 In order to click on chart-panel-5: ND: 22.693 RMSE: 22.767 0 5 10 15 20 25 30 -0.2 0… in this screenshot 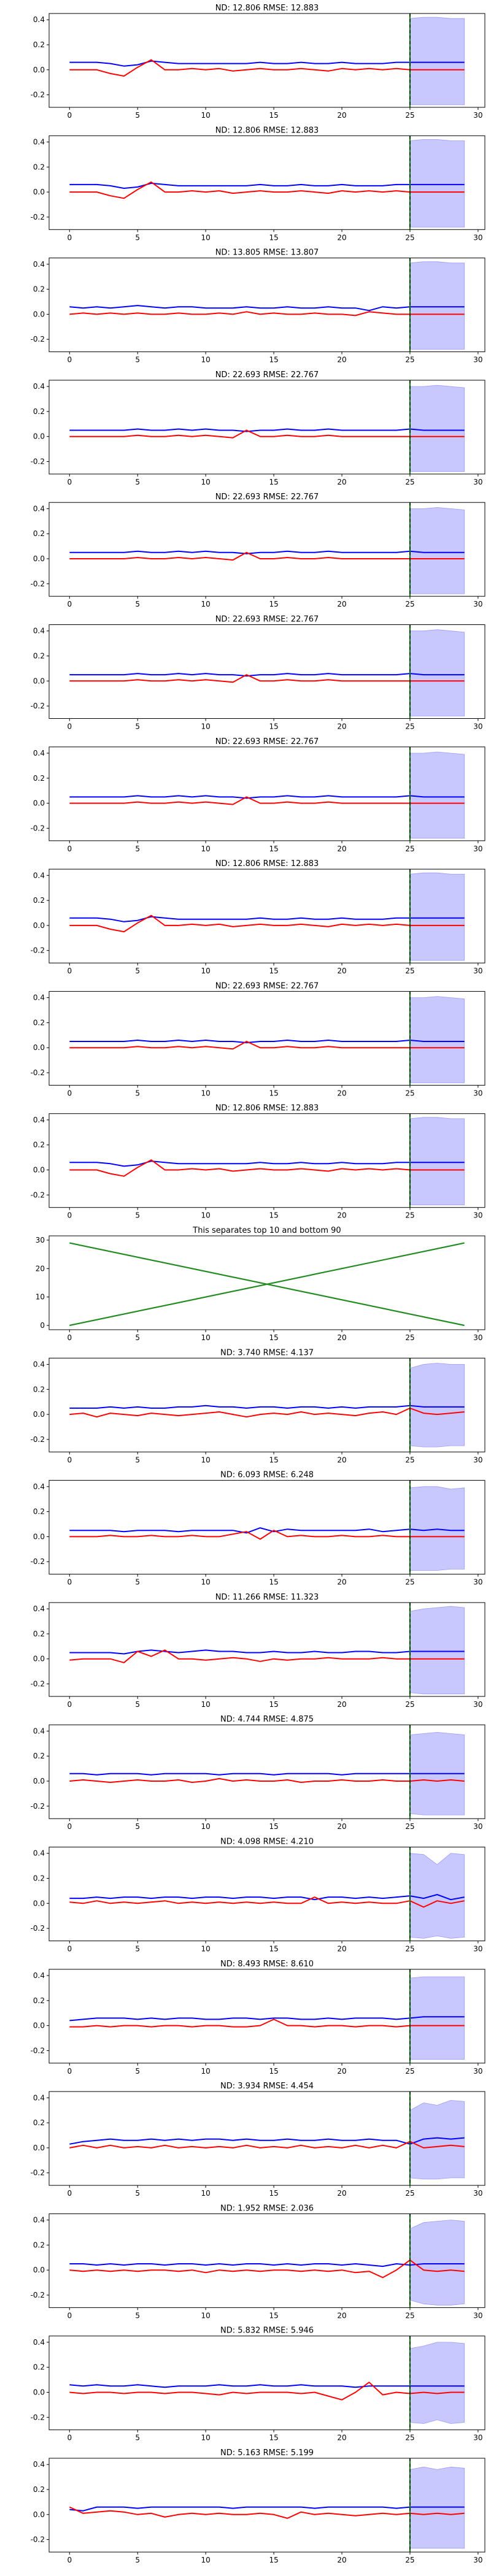, I will do `click(258, 550)`.